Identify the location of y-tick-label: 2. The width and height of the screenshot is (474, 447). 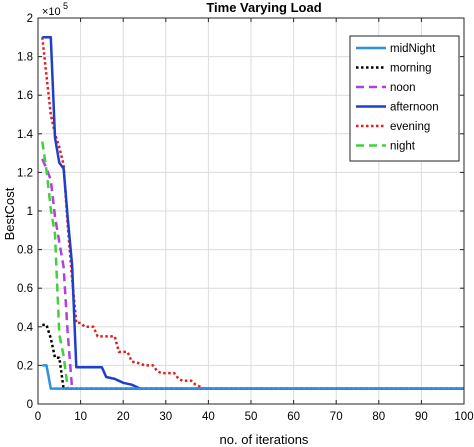
(30, 19).